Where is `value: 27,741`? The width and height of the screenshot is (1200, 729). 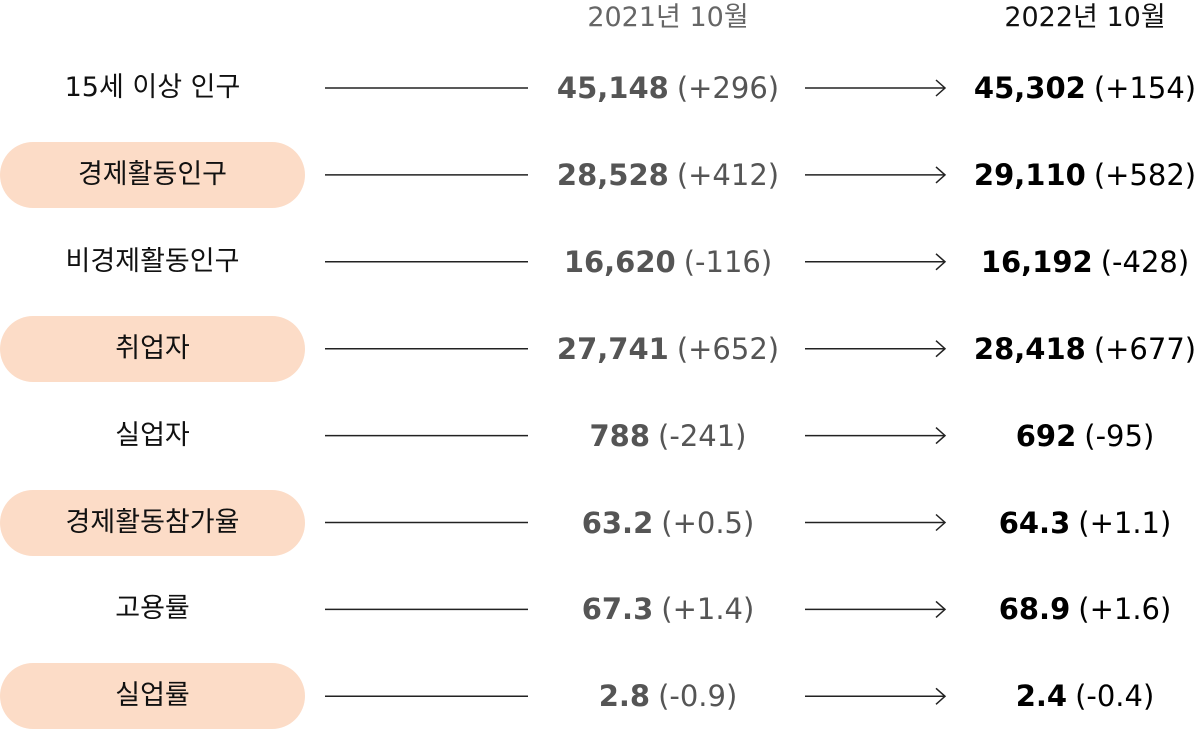 value: 27,741 is located at coordinates (612, 348).